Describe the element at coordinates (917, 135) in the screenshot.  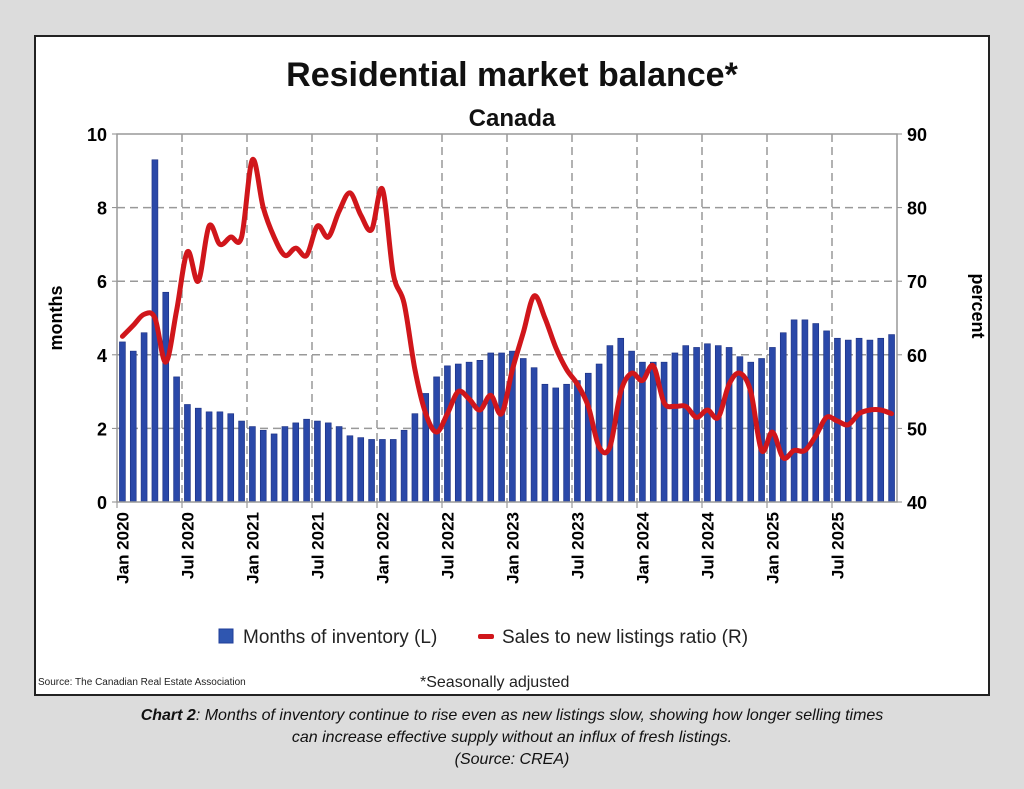
I see `y-right-tick-label: 90` at that location.